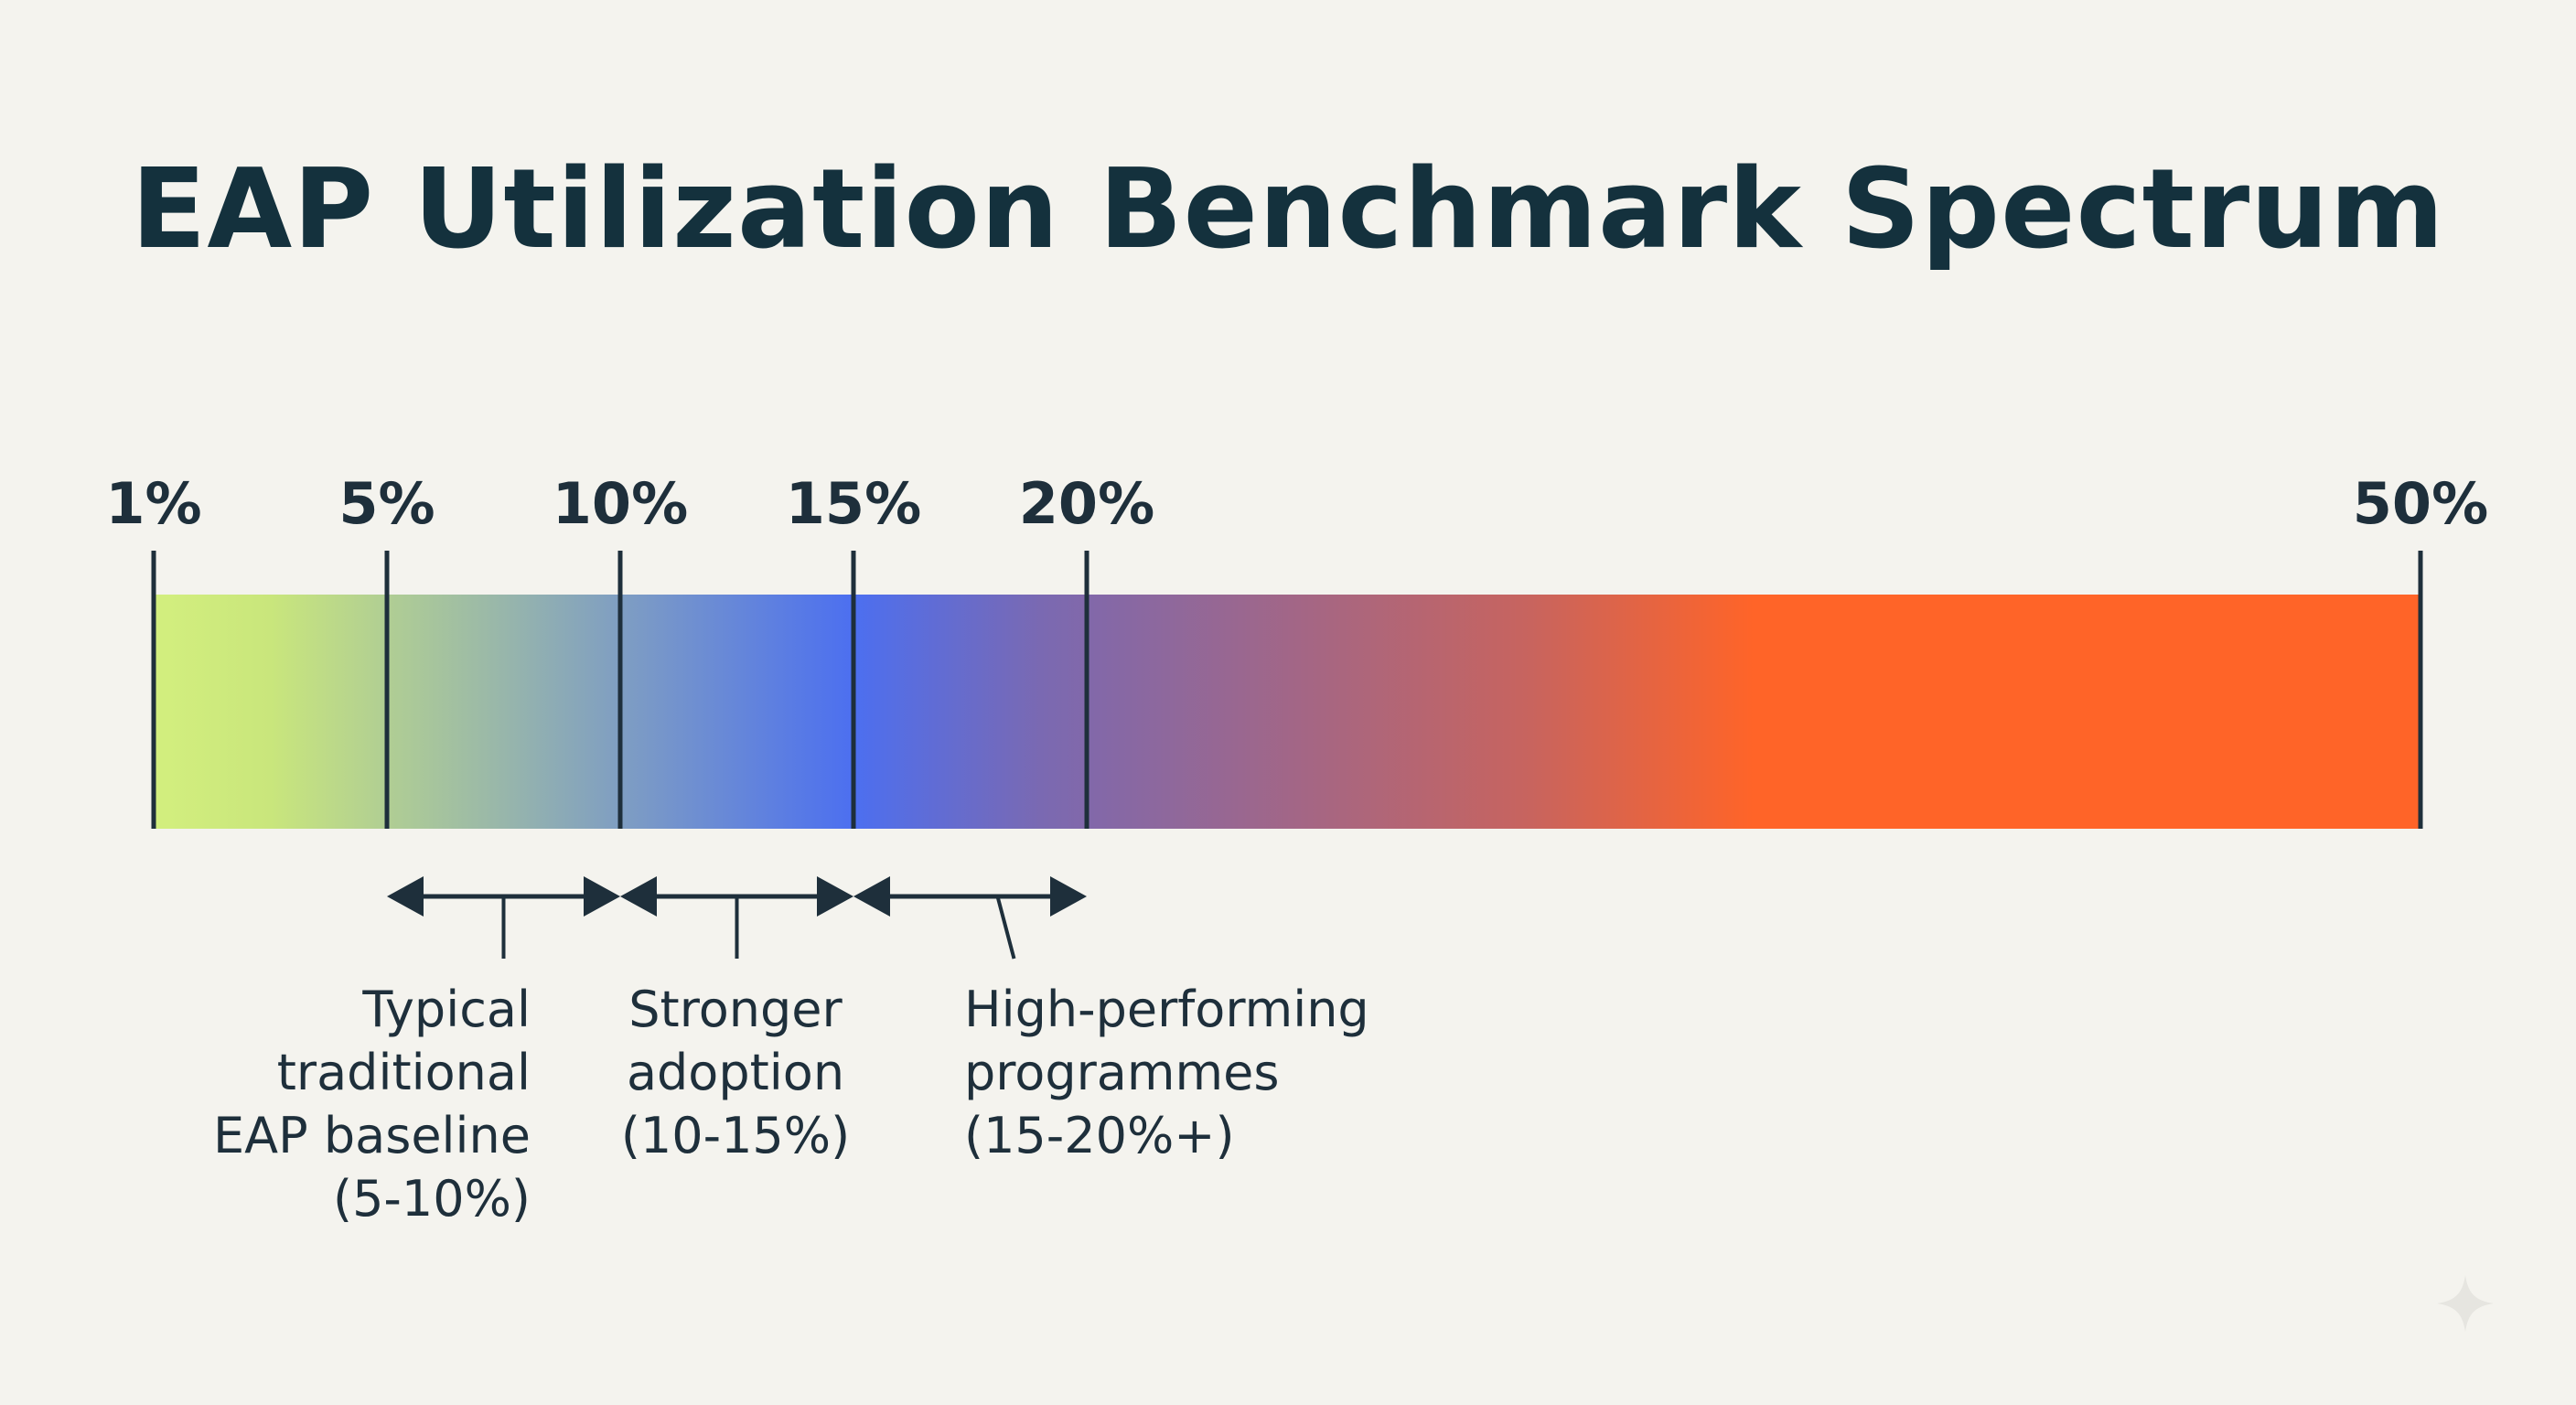 Image resolution: width=2576 pixels, height=1405 pixels. Describe the element at coordinates (153, 503) in the screenshot. I see `tick-label-1: 1%` at that location.